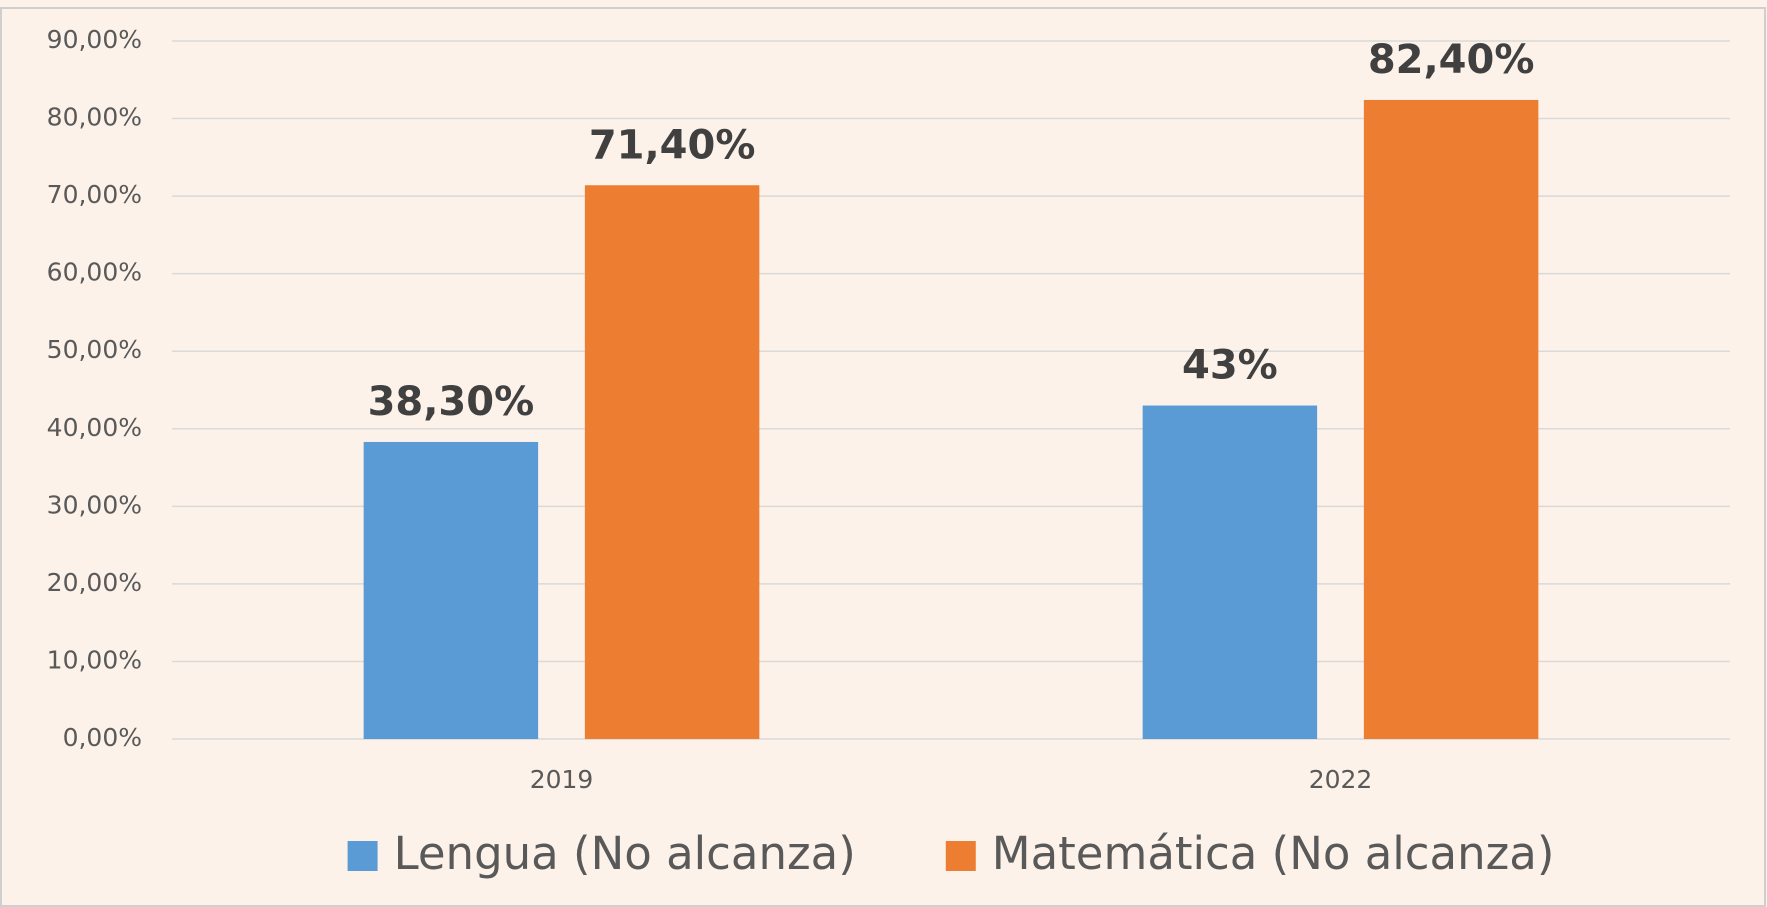  I want to click on y-tick-label: 90,00%, so click(94, 39).